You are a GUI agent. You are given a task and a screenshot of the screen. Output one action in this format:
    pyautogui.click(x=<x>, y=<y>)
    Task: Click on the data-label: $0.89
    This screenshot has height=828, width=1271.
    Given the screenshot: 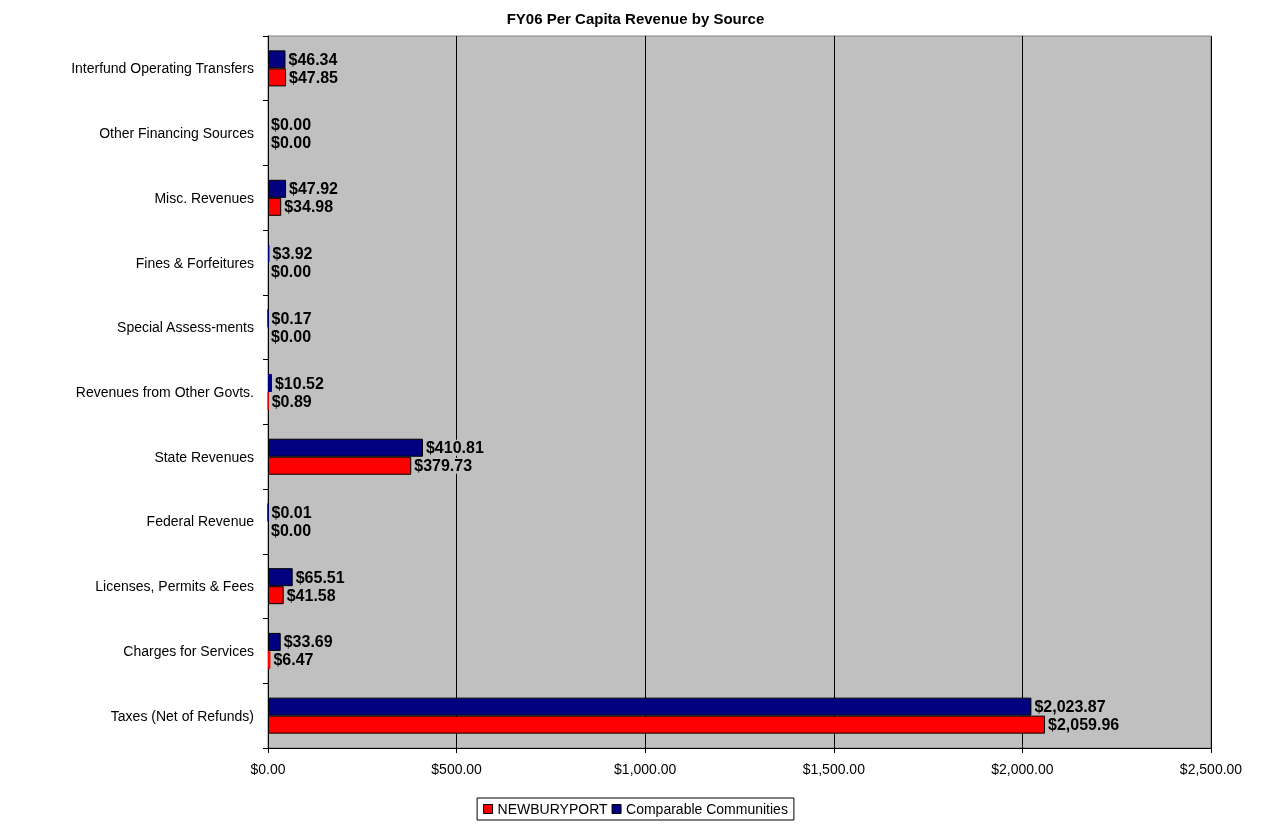 What is the action you would take?
    pyautogui.click(x=291, y=401)
    